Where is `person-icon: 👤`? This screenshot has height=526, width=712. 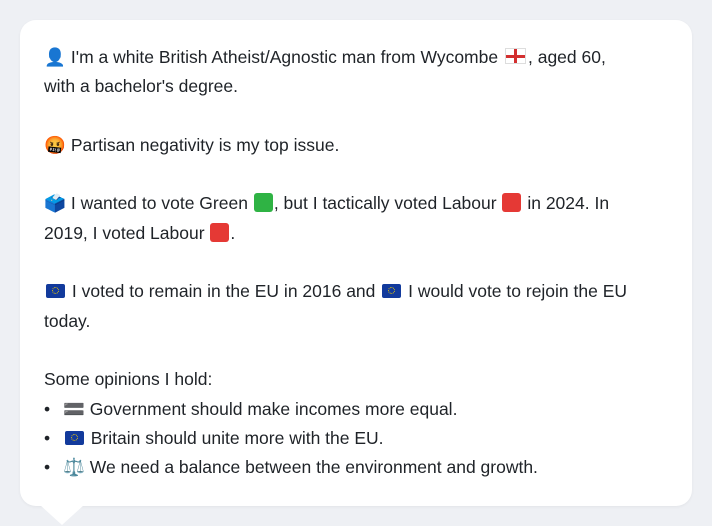 person-icon: 👤 is located at coordinates (55, 57).